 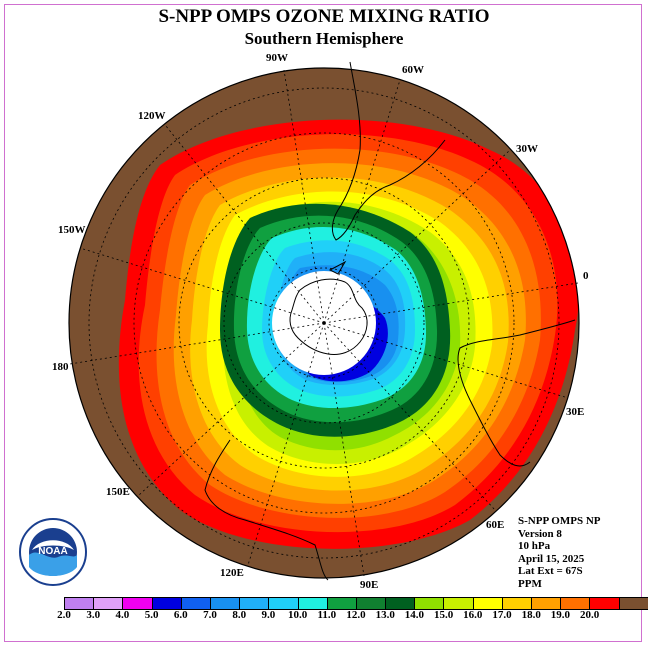 What do you see at coordinates (534, 546) in the screenshot?
I see `info-level: 10 hPa` at bounding box center [534, 546].